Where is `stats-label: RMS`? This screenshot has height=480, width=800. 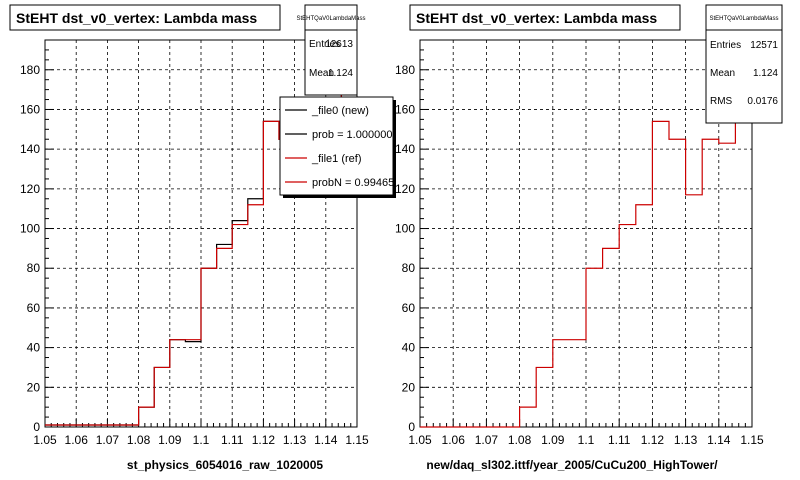 stats-label: RMS is located at coordinates (721, 101).